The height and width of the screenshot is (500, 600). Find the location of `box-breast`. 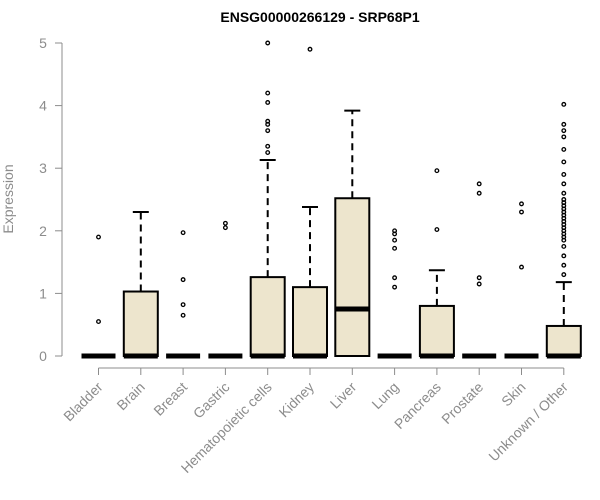

box-breast is located at coordinates (183, 294).